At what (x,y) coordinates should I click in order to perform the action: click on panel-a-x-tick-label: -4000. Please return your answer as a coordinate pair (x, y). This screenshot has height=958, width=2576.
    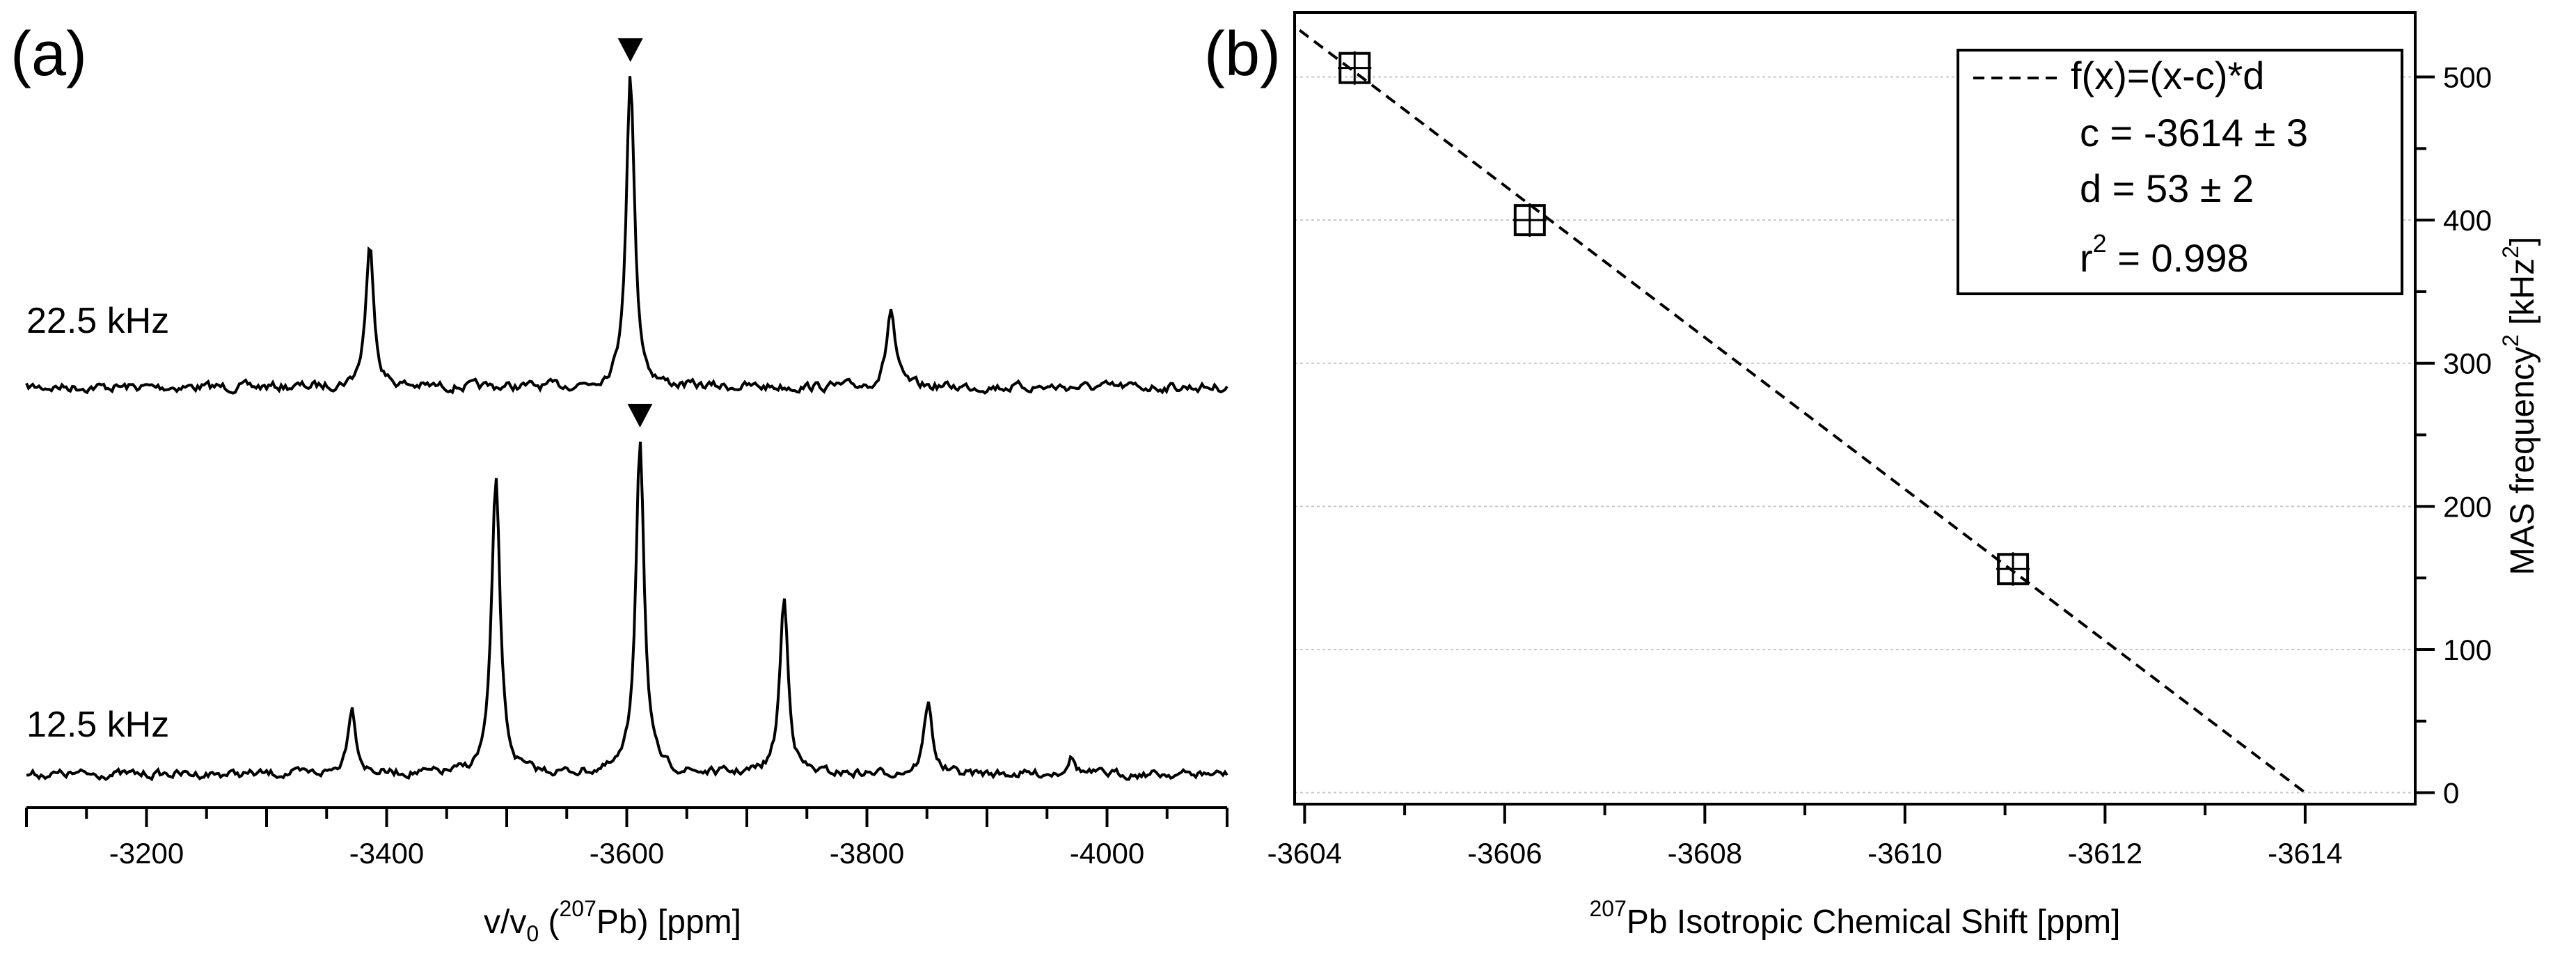
    Looking at the image, I should click on (1107, 853).